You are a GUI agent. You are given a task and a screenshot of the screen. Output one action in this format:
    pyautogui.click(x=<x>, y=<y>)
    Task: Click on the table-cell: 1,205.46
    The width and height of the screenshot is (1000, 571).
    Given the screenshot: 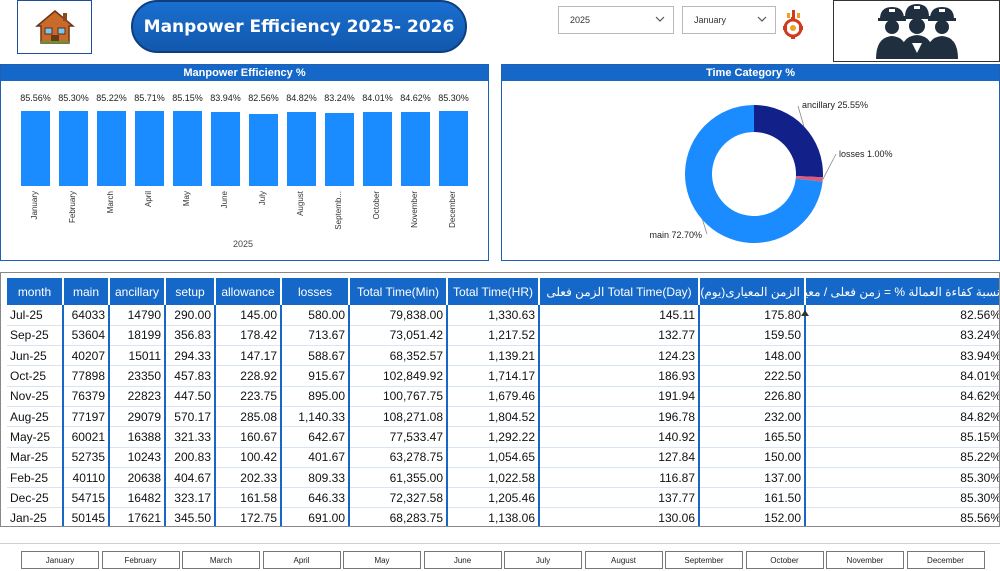 What is the action you would take?
    pyautogui.click(x=493, y=498)
    